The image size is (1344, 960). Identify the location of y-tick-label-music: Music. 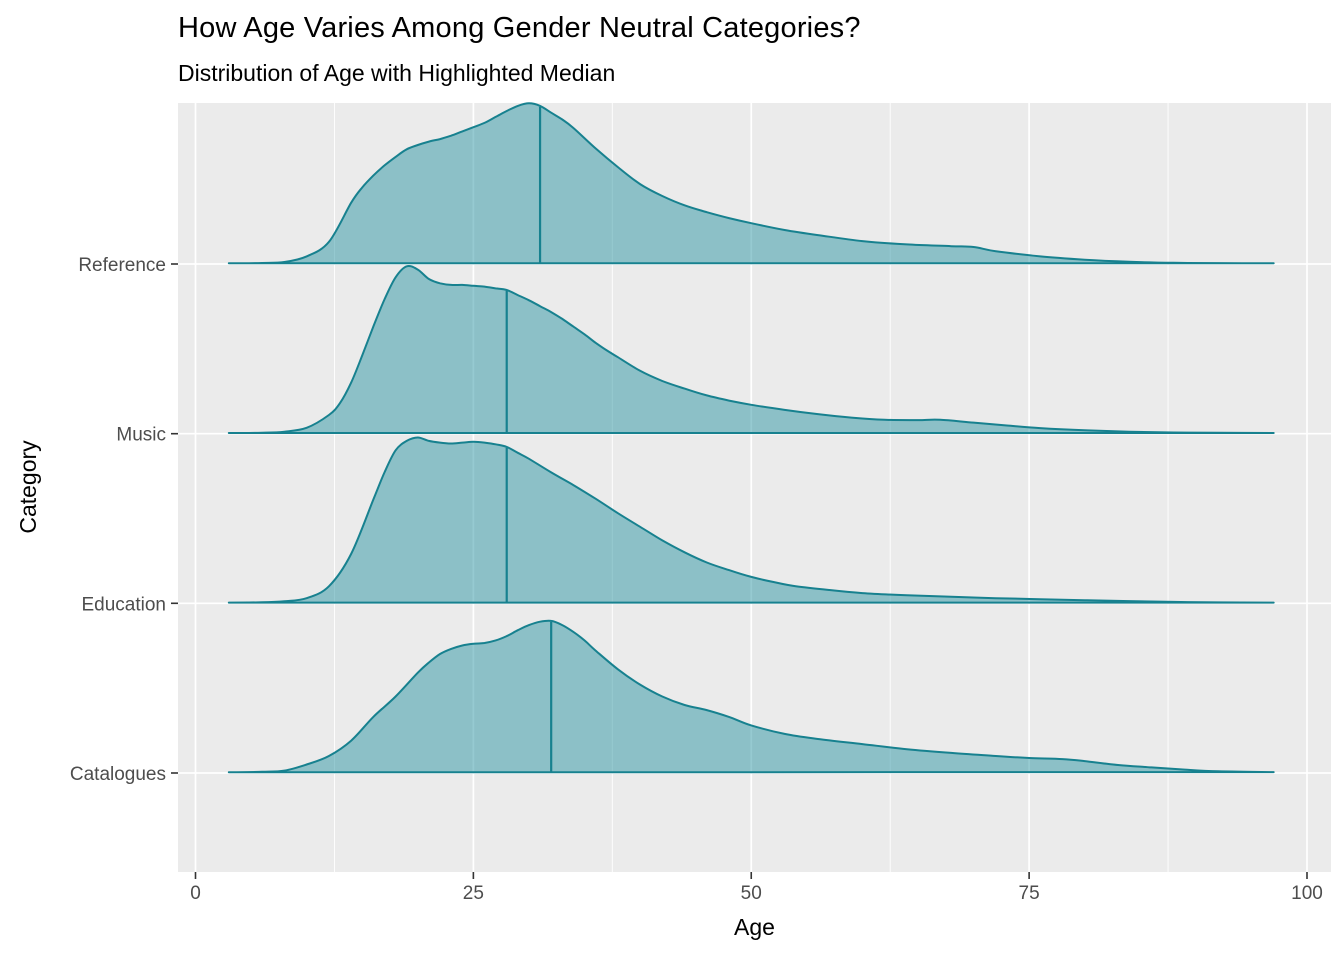
(141, 435).